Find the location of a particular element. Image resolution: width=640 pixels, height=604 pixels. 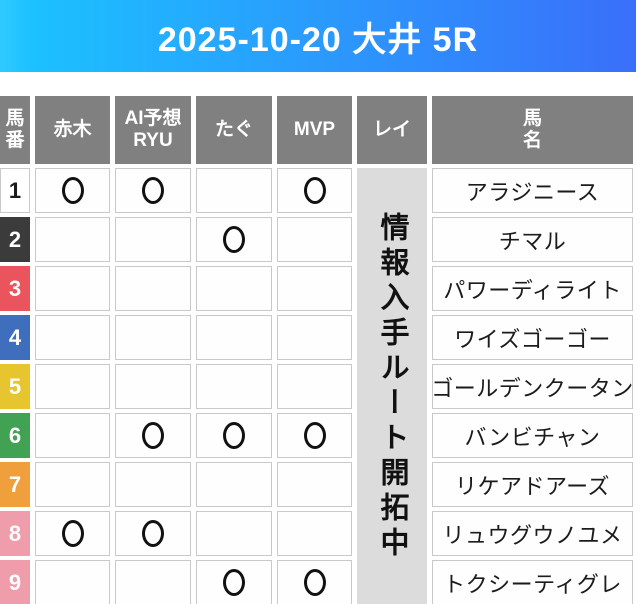

horse-number-cell: 4 is located at coordinates (15, 337).